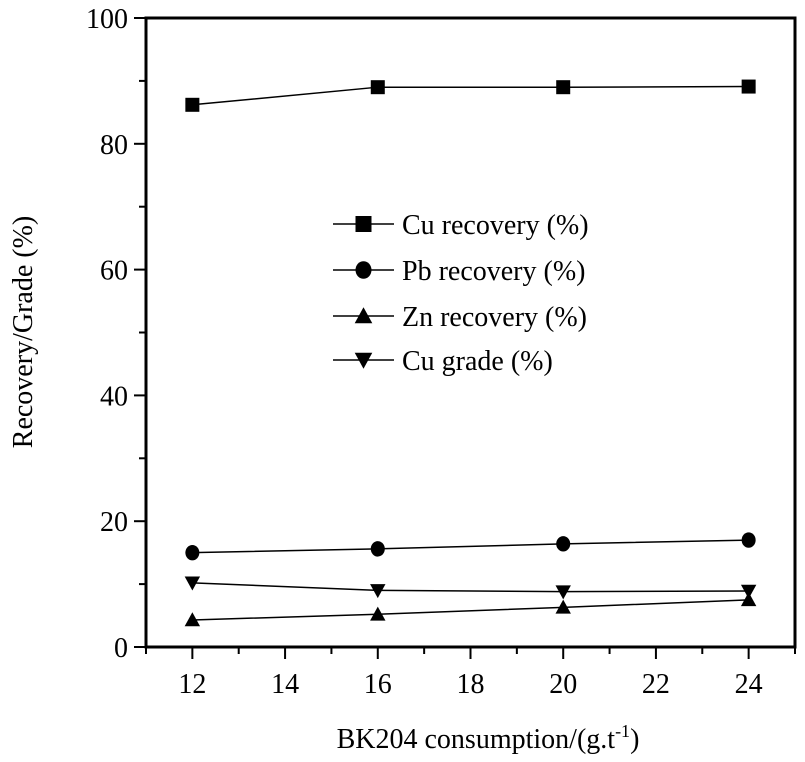 The width and height of the screenshot is (805, 762). I want to click on y-axis-label: Recovery/Grade (%), so click(23, 332).